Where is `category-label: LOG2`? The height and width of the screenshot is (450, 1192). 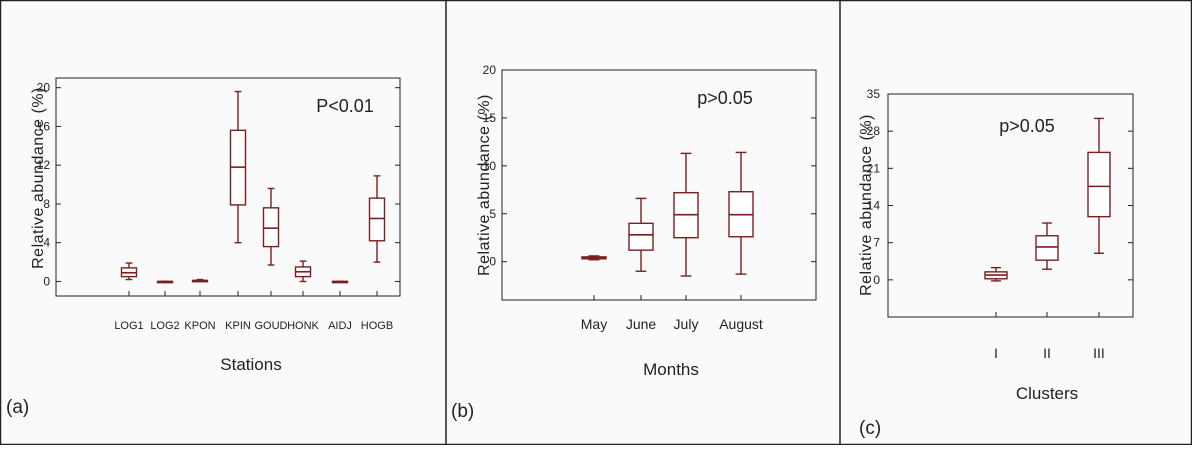
category-label: LOG2 is located at coordinates (164, 326).